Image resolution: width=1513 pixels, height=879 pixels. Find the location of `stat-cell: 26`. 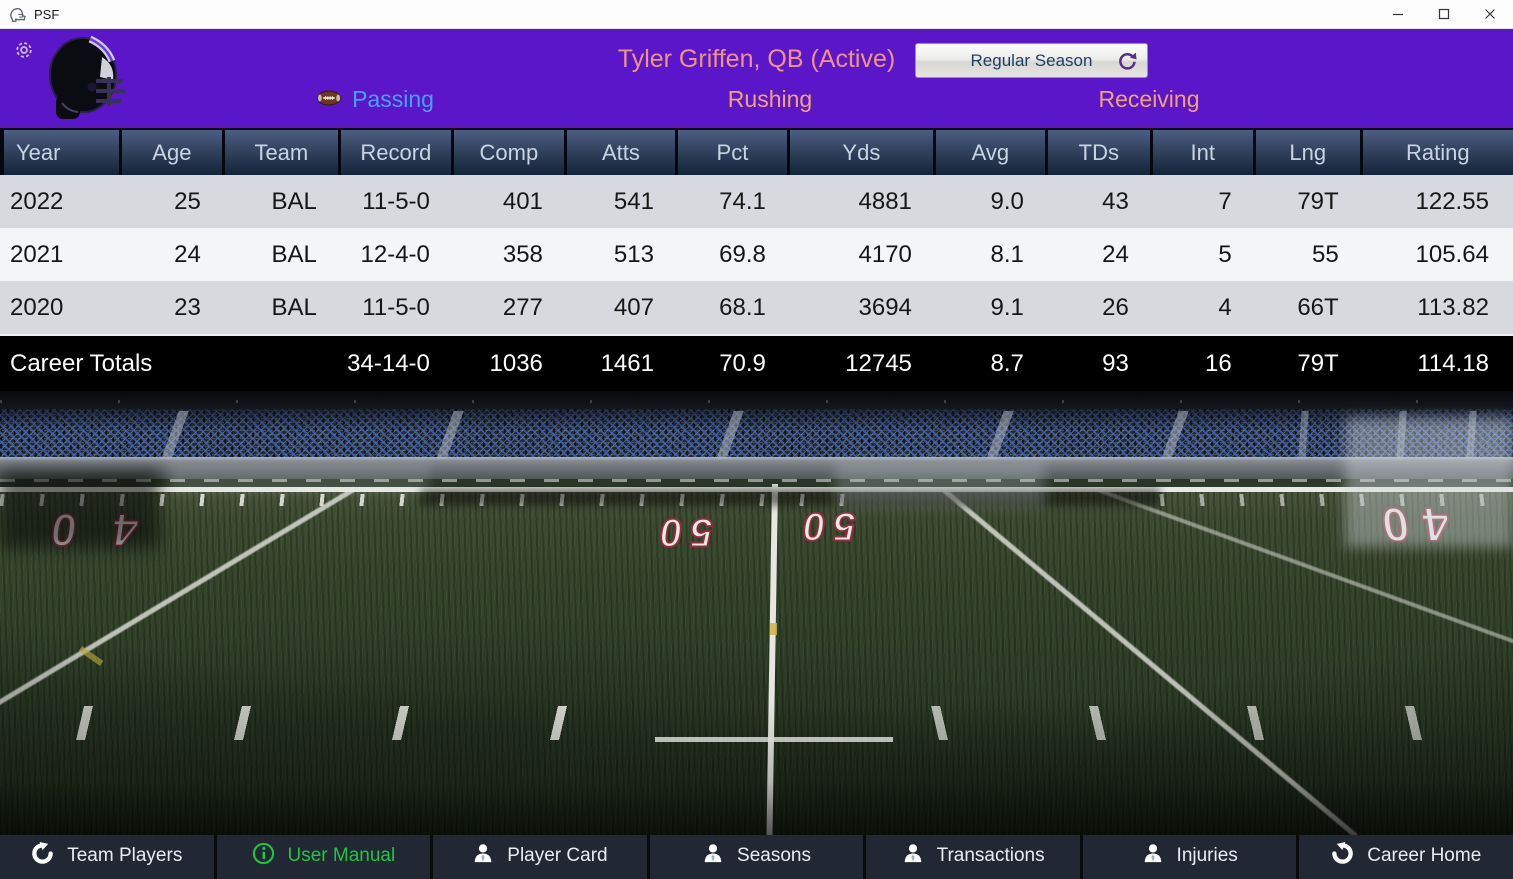

stat-cell: 26 is located at coordinates (1115, 307).